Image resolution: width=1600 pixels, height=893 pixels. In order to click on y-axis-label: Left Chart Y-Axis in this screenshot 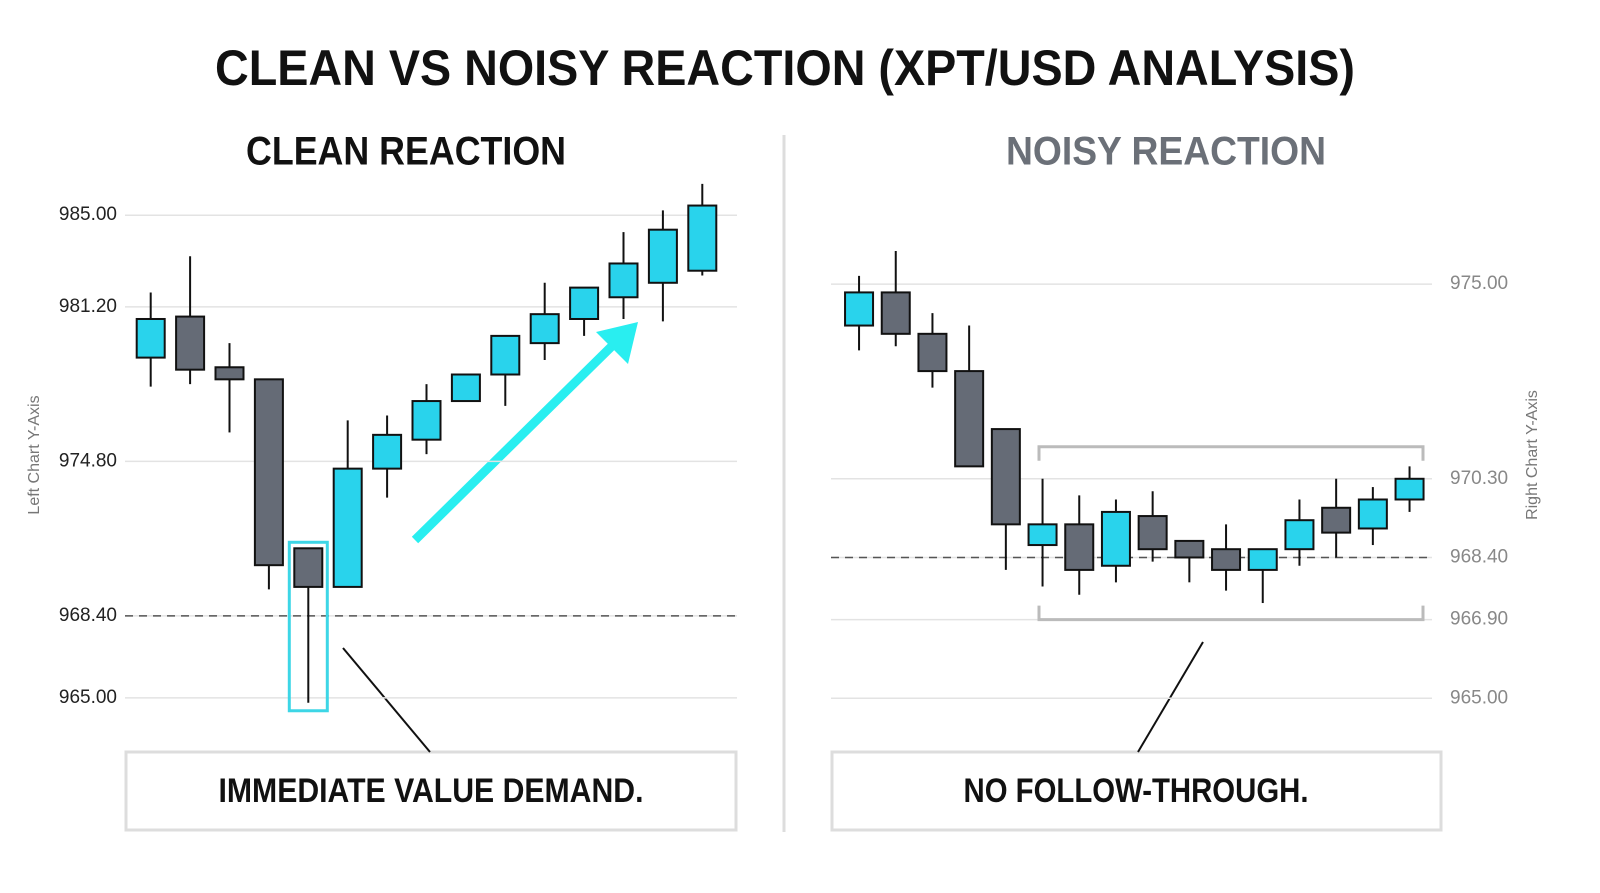, I will do `click(34, 454)`.